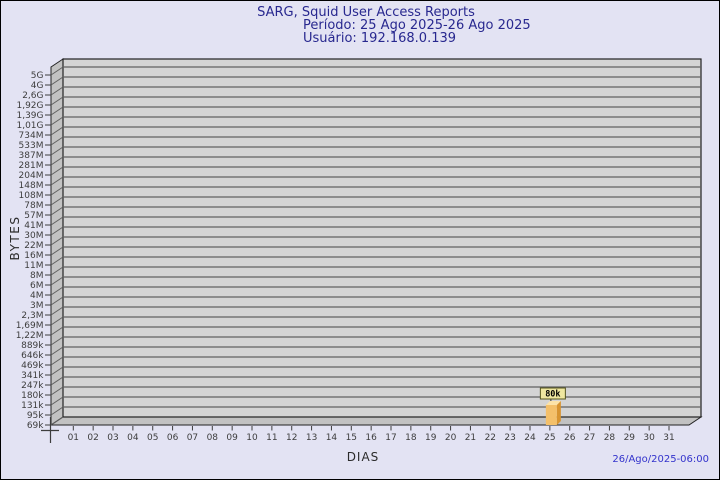  I want to click on x-tick-label: 30, so click(649, 438).